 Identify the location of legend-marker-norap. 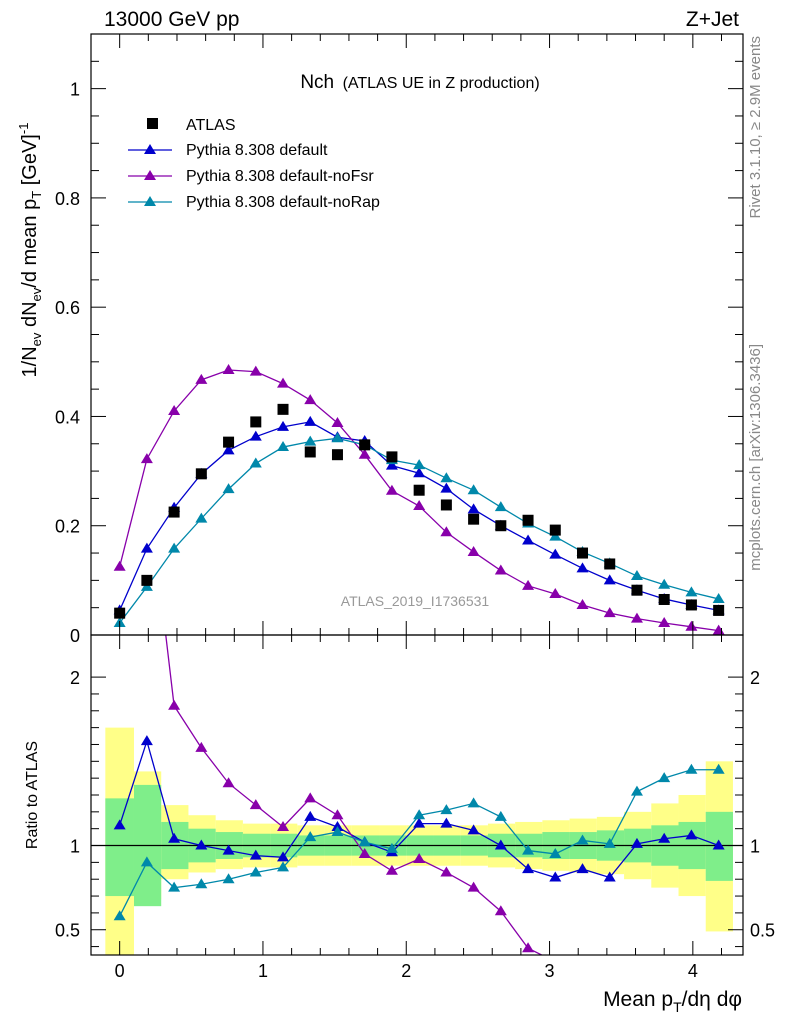
(150, 201).